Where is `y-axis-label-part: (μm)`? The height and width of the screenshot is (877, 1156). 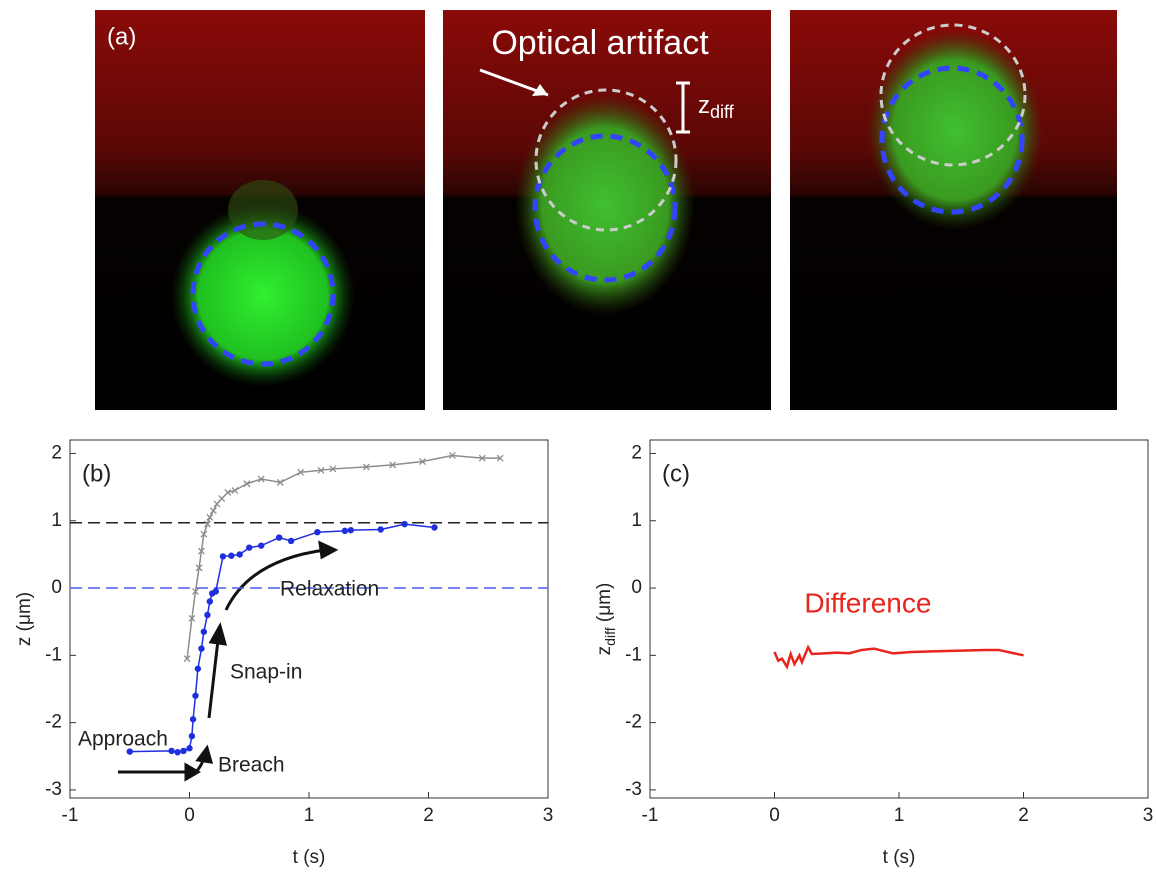
y-axis-label-part: (μm) is located at coordinates (604, 605).